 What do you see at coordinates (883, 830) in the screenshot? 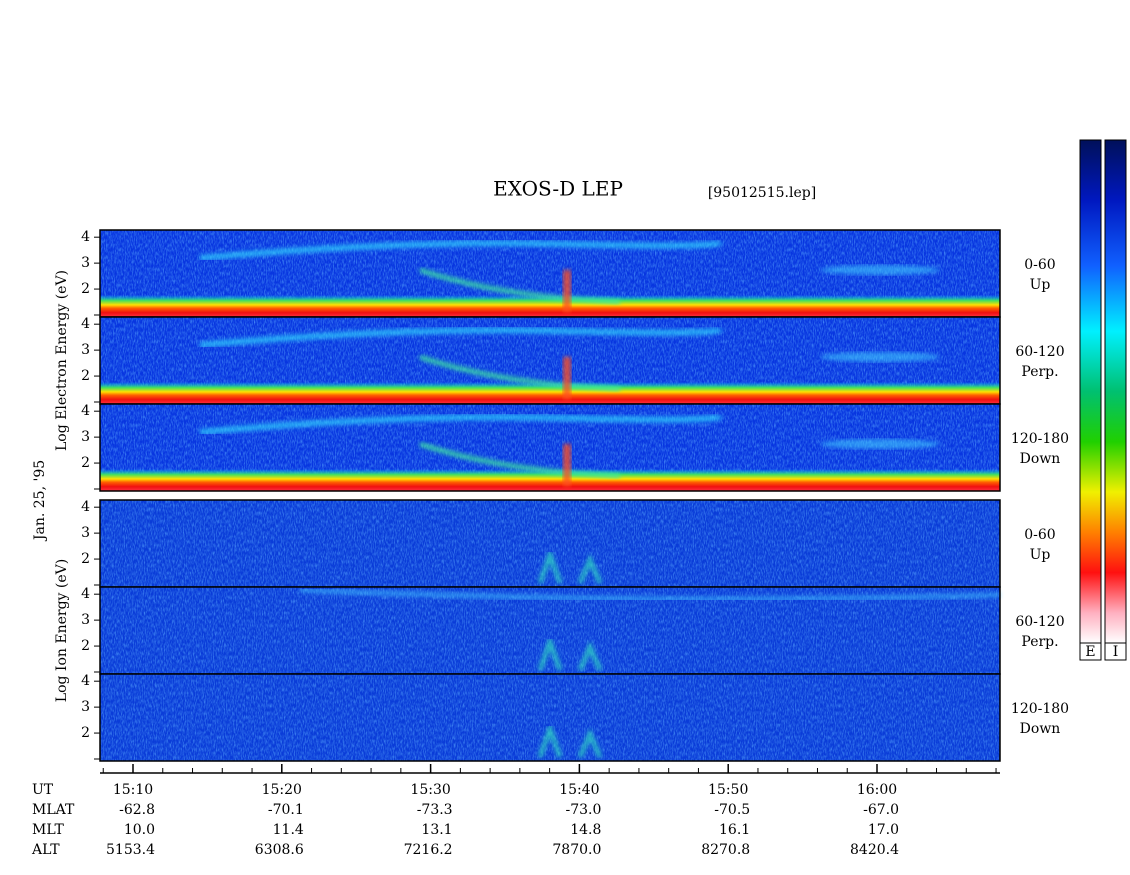
I see `row-value: 17.0` at bounding box center [883, 830].